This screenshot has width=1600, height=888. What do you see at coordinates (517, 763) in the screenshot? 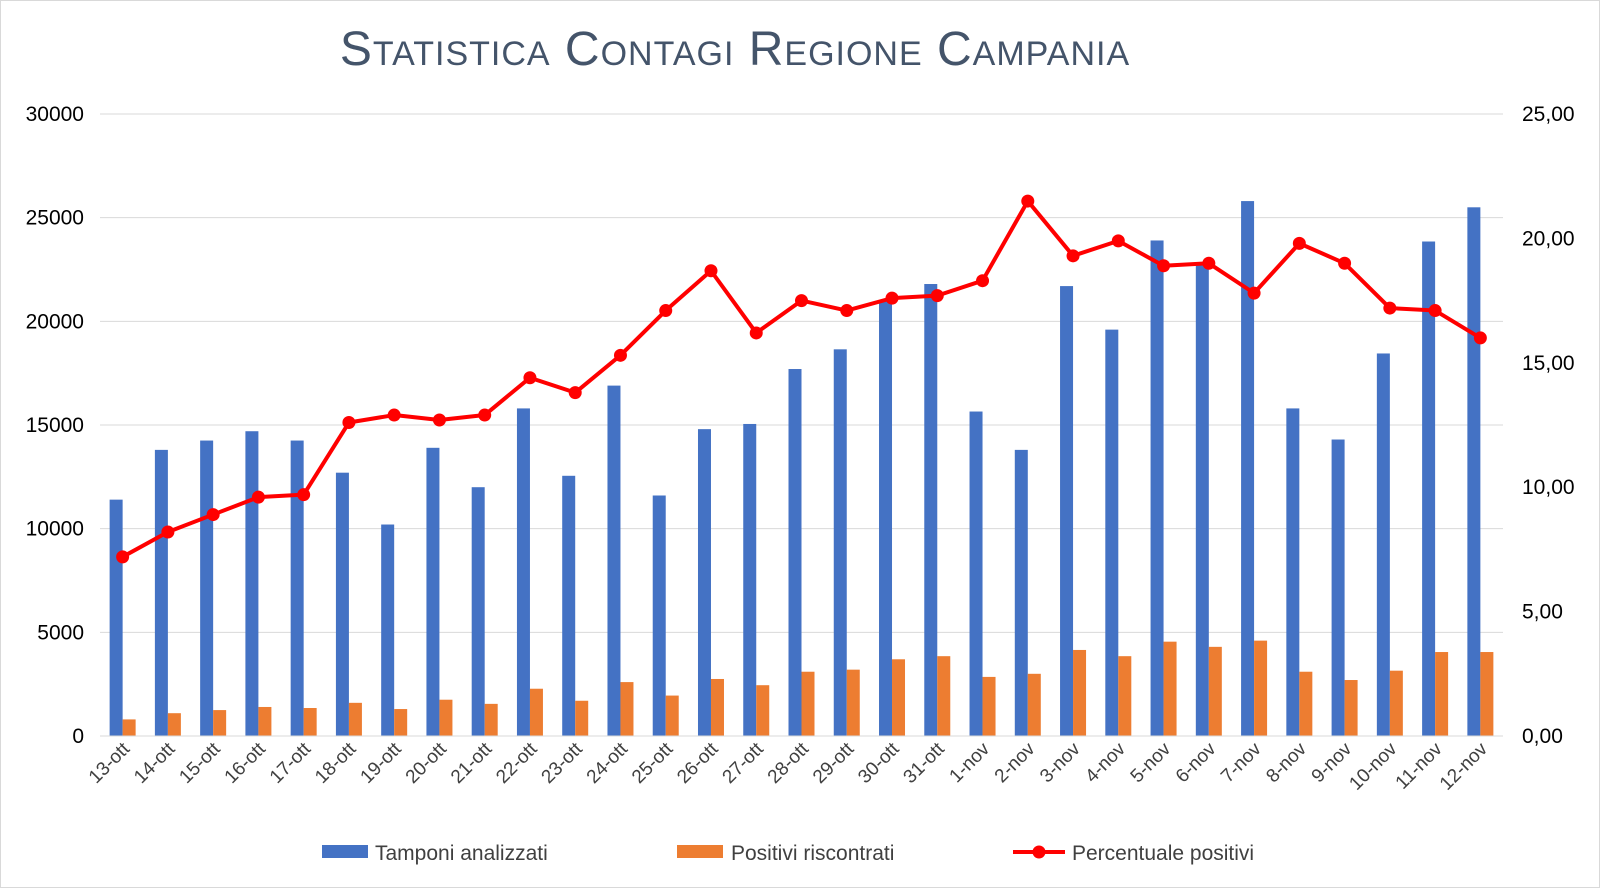
I see `x-tick-label: 22-ott` at bounding box center [517, 763].